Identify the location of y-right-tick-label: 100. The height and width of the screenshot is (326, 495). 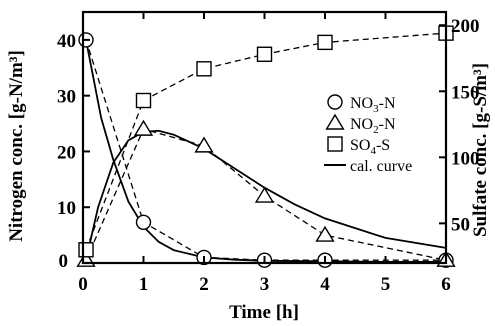
(465, 158).